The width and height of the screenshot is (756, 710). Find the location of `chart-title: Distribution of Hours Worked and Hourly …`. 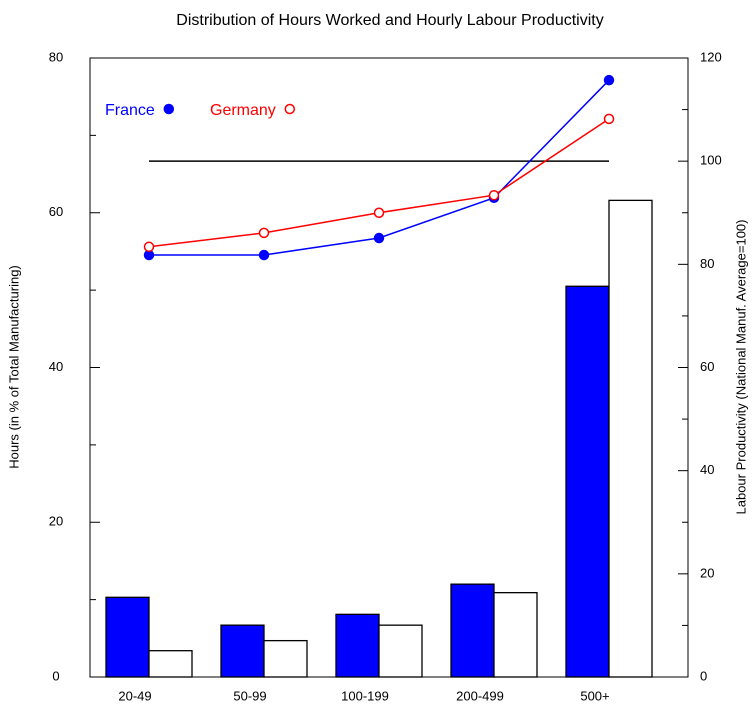

chart-title: Distribution of Hours Worked and Hourly … is located at coordinates (389, 20).